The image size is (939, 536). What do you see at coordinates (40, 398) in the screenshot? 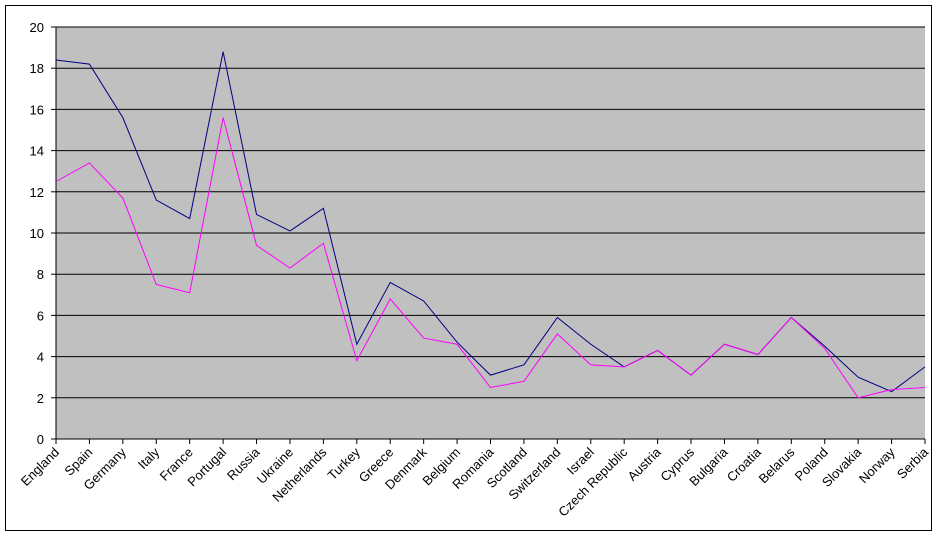
I see `y-tick-label: 2` at bounding box center [40, 398].